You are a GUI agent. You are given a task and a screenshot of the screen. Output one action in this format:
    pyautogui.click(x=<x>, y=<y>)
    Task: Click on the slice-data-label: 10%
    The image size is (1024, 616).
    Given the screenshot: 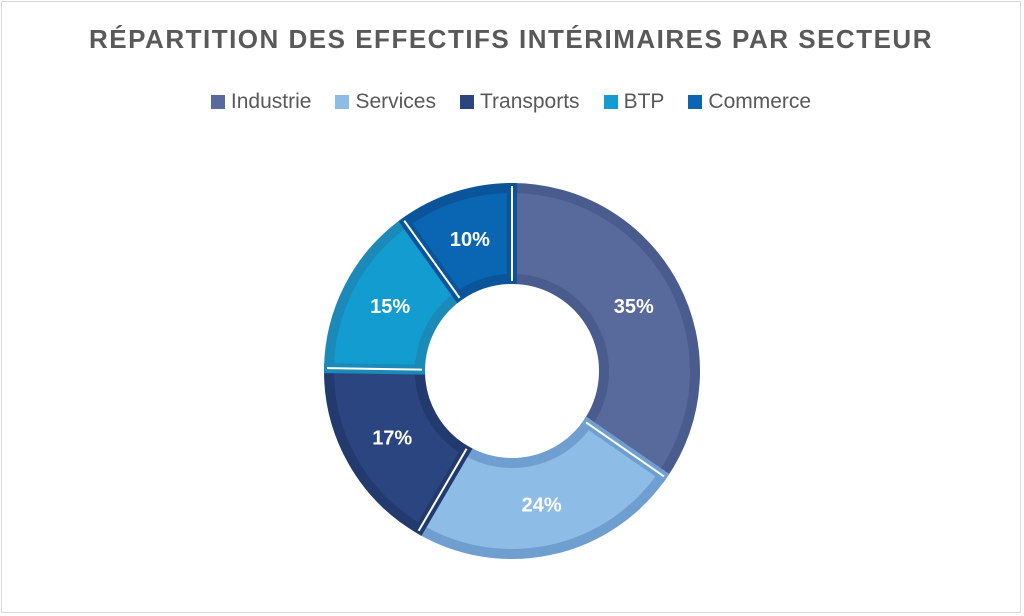 What is the action you would take?
    pyautogui.click(x=470, y=240)
    